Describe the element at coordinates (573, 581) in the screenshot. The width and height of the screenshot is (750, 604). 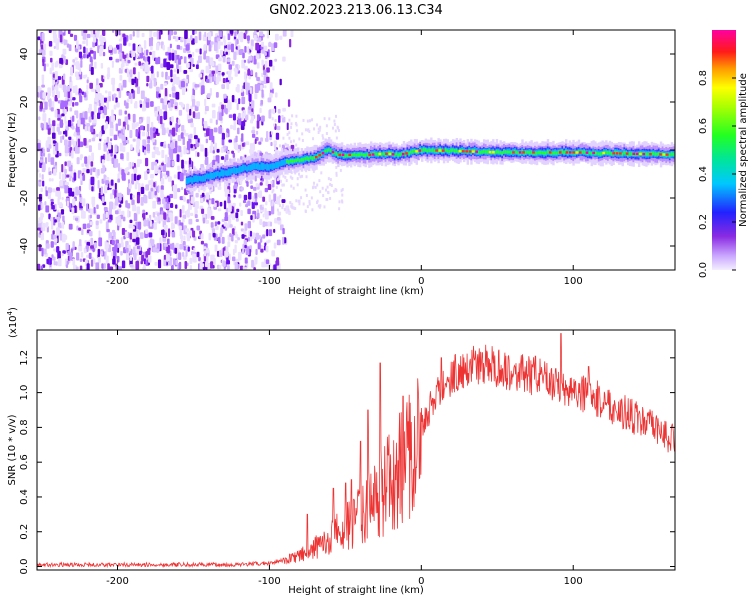
I see `snr-x-tick-label: 100` at that location.